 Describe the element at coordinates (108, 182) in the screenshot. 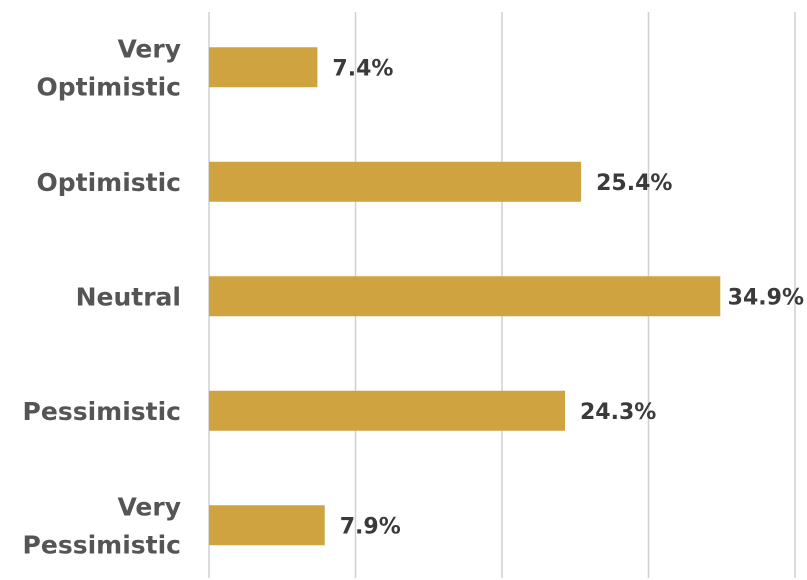

I see `category-label: Optimistic` at that location.